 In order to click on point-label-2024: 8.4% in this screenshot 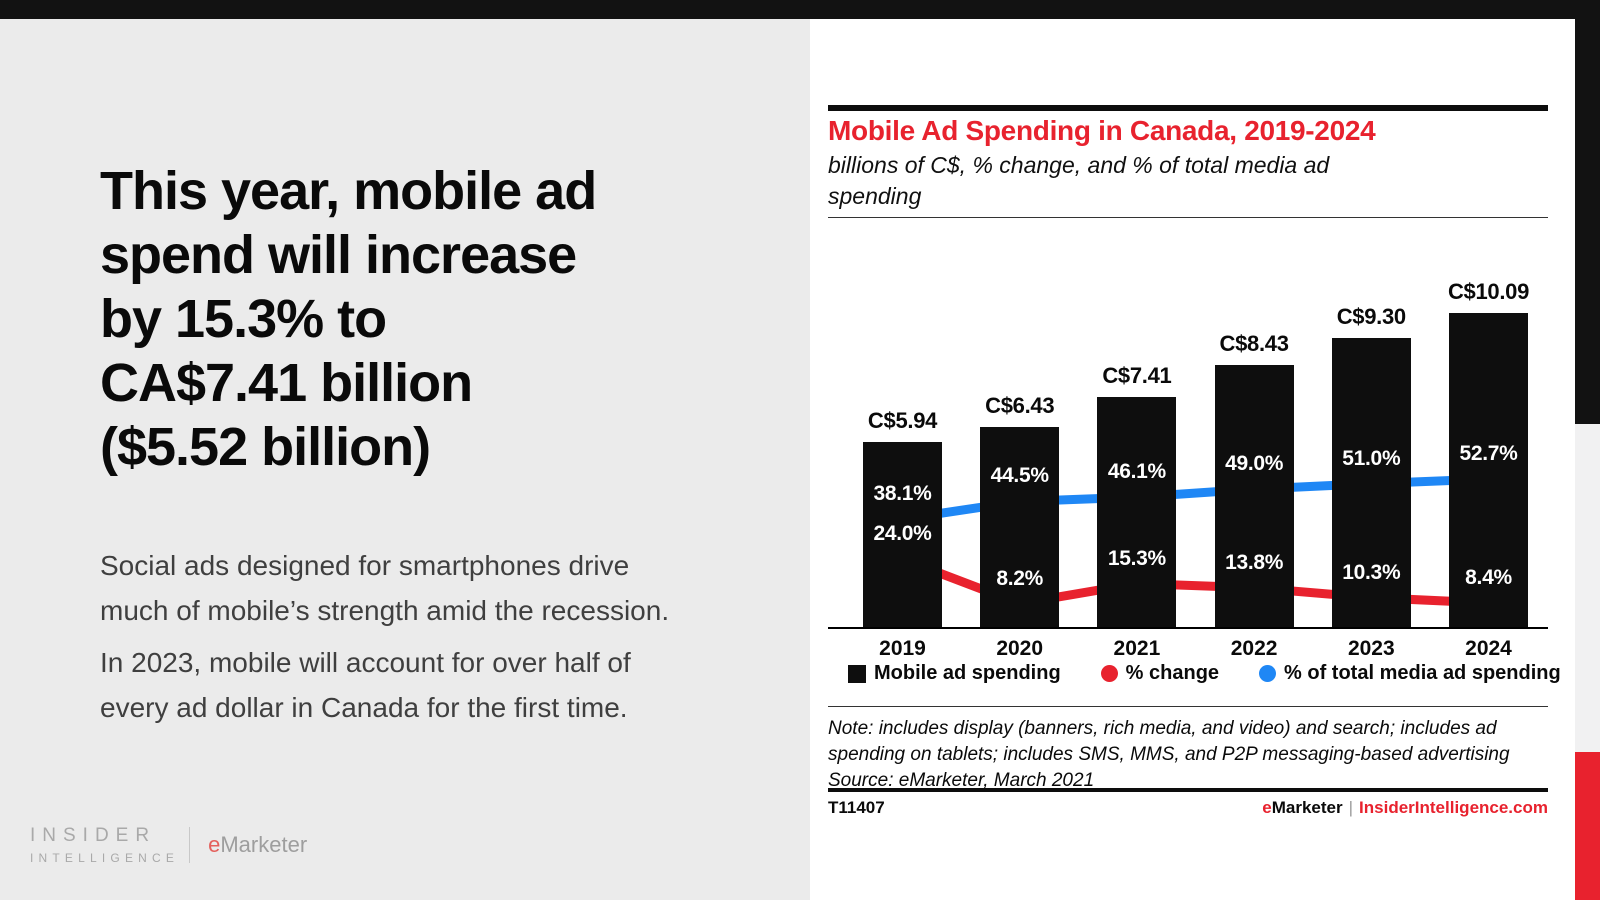, I will do `click(1488, 577)`.